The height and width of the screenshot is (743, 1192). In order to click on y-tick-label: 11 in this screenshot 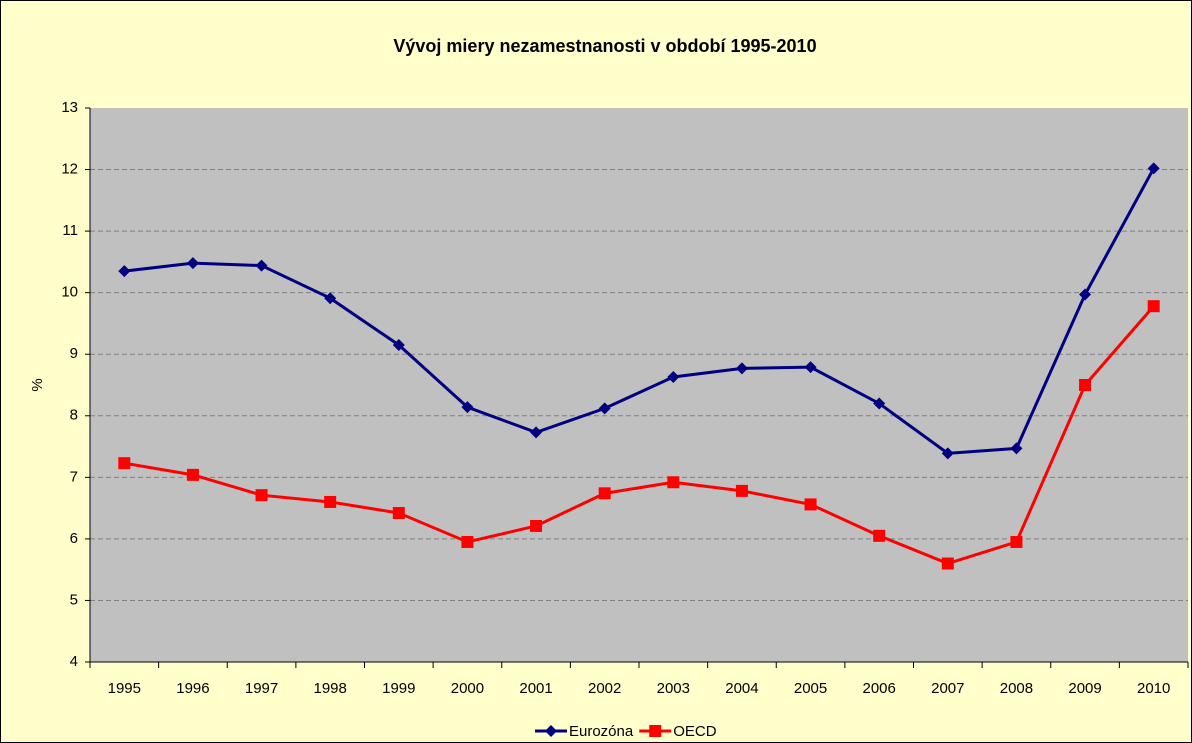, I will do `click(70, 230)`.